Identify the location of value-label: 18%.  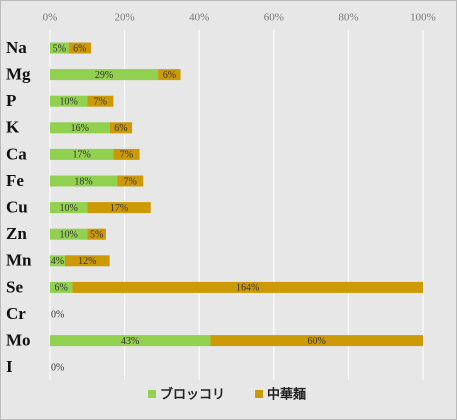
(83, 181).